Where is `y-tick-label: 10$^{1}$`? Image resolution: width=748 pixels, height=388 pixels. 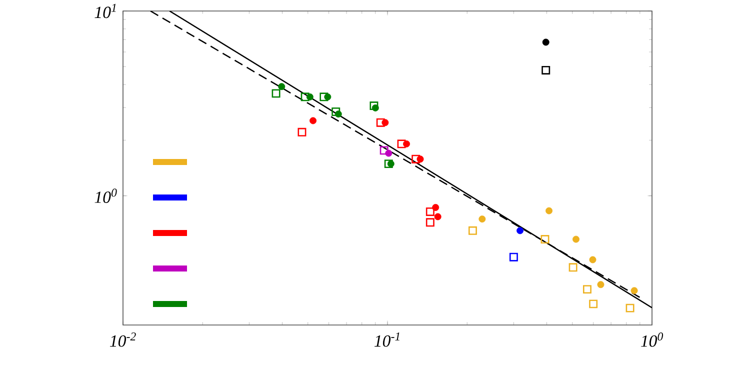
y-tick-label: 10$^{1}$ is located at coordinates (105, 11).